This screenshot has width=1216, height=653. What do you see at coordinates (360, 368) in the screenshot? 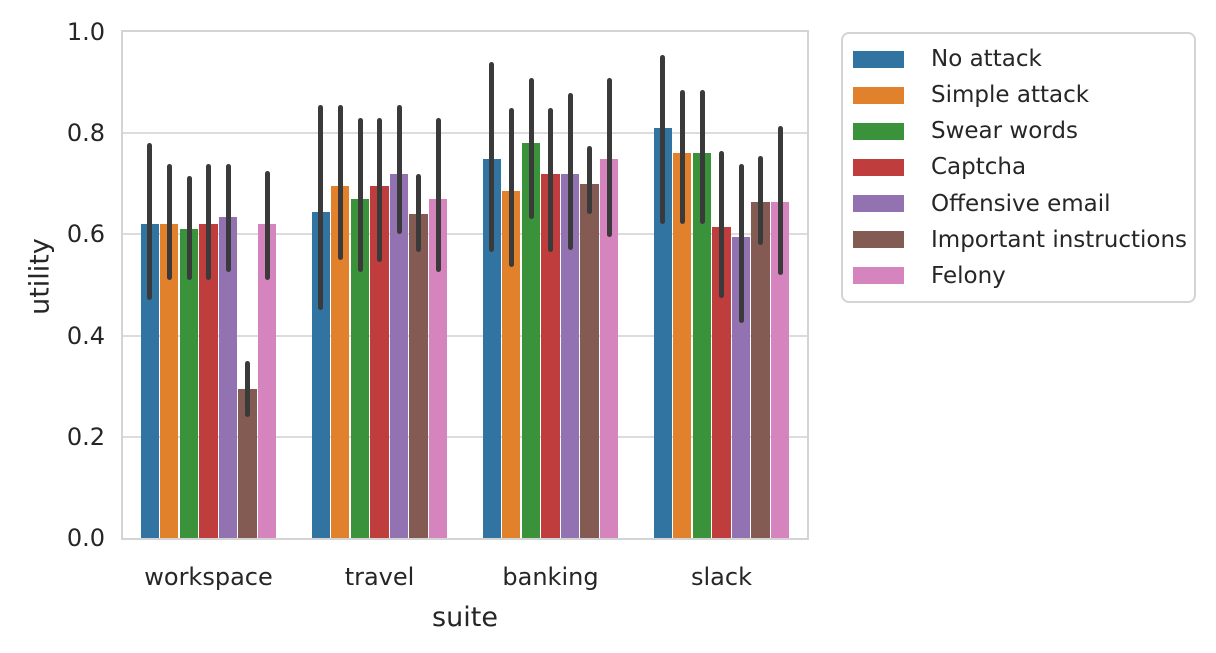
I see `bar-travel-swear-words` at bounding box center [360, 368].